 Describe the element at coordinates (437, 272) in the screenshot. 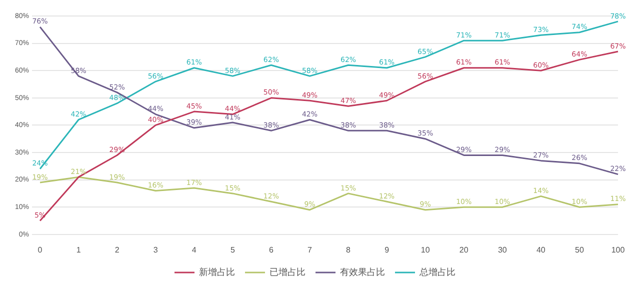

I see `legend-label: 总增占比` at that location.